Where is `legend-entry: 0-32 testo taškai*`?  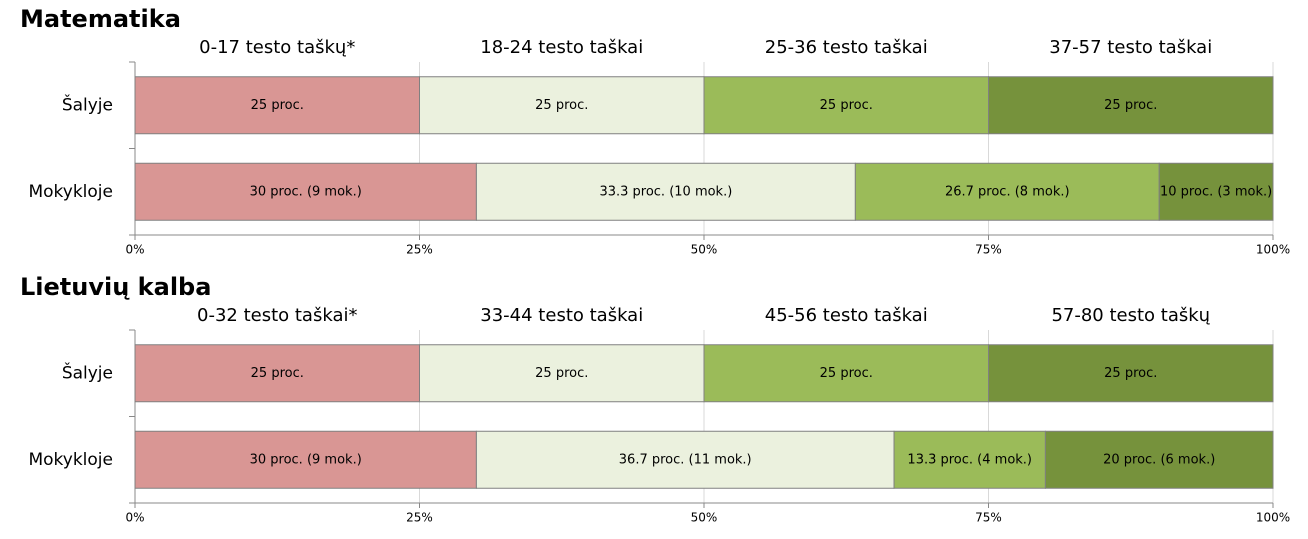 legend-entry: 0-32 testo taškai* is located at coordinates (277, 315).